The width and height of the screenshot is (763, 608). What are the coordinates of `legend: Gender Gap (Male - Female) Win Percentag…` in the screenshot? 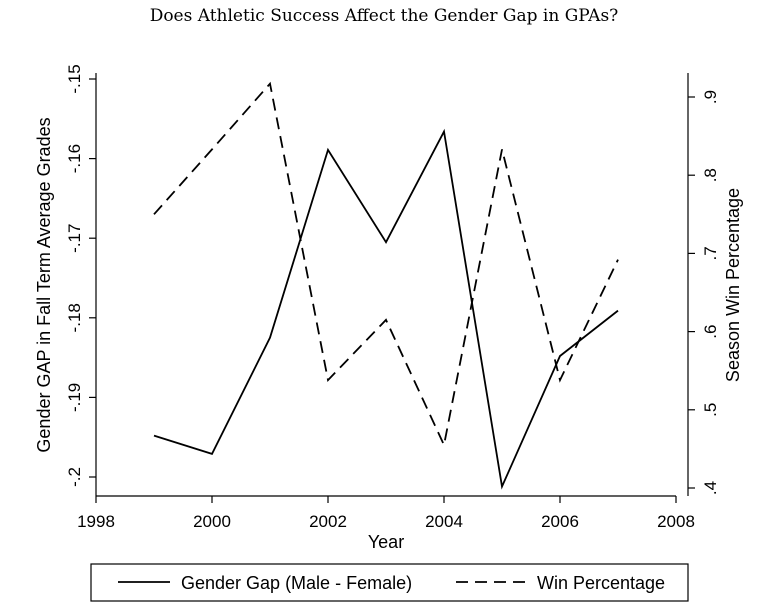 It's located at (389, 582).